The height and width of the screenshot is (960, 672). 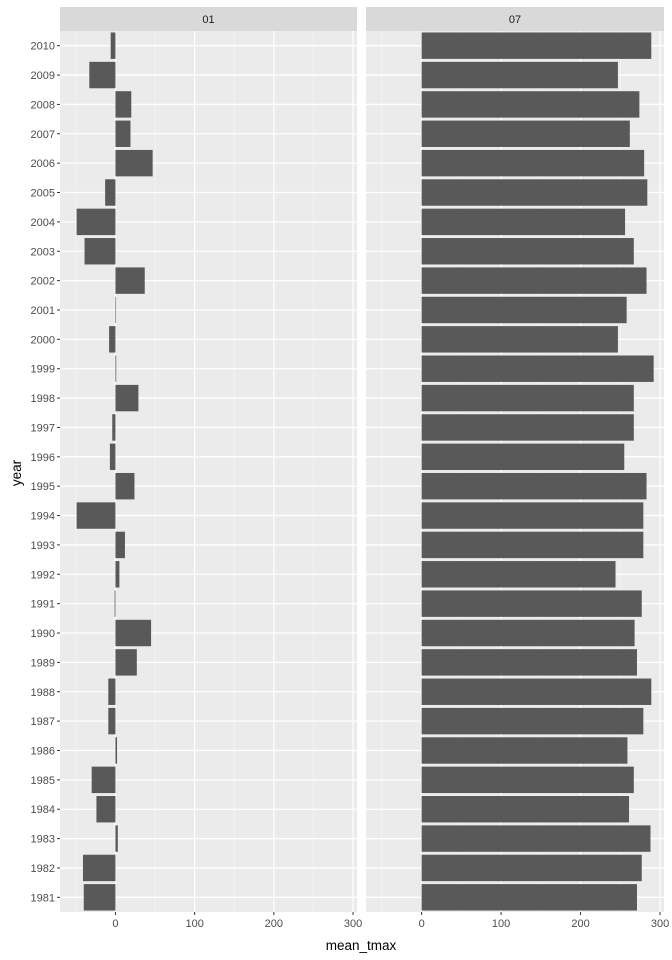 I want to click on y-tick-label: 1985, so click(x=43, y=781).